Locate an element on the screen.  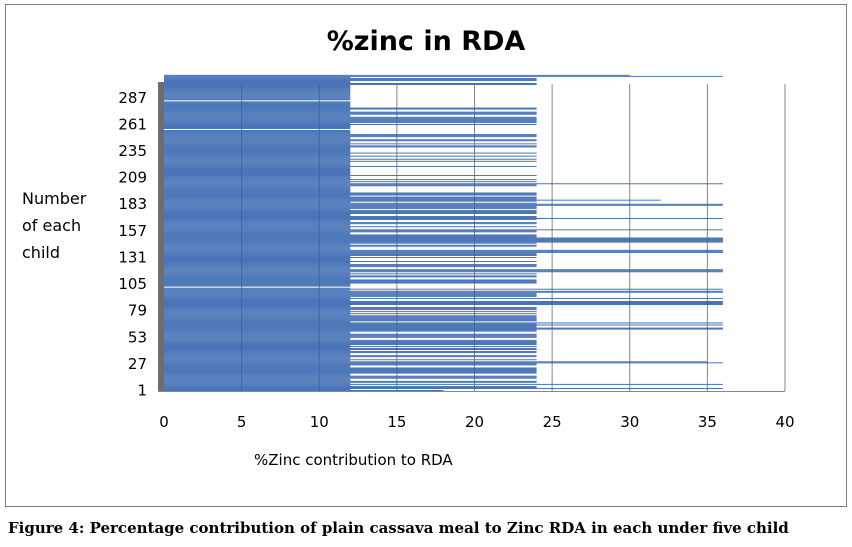
chart-title: %zinc in RDA is located at coordinates (426, 41).